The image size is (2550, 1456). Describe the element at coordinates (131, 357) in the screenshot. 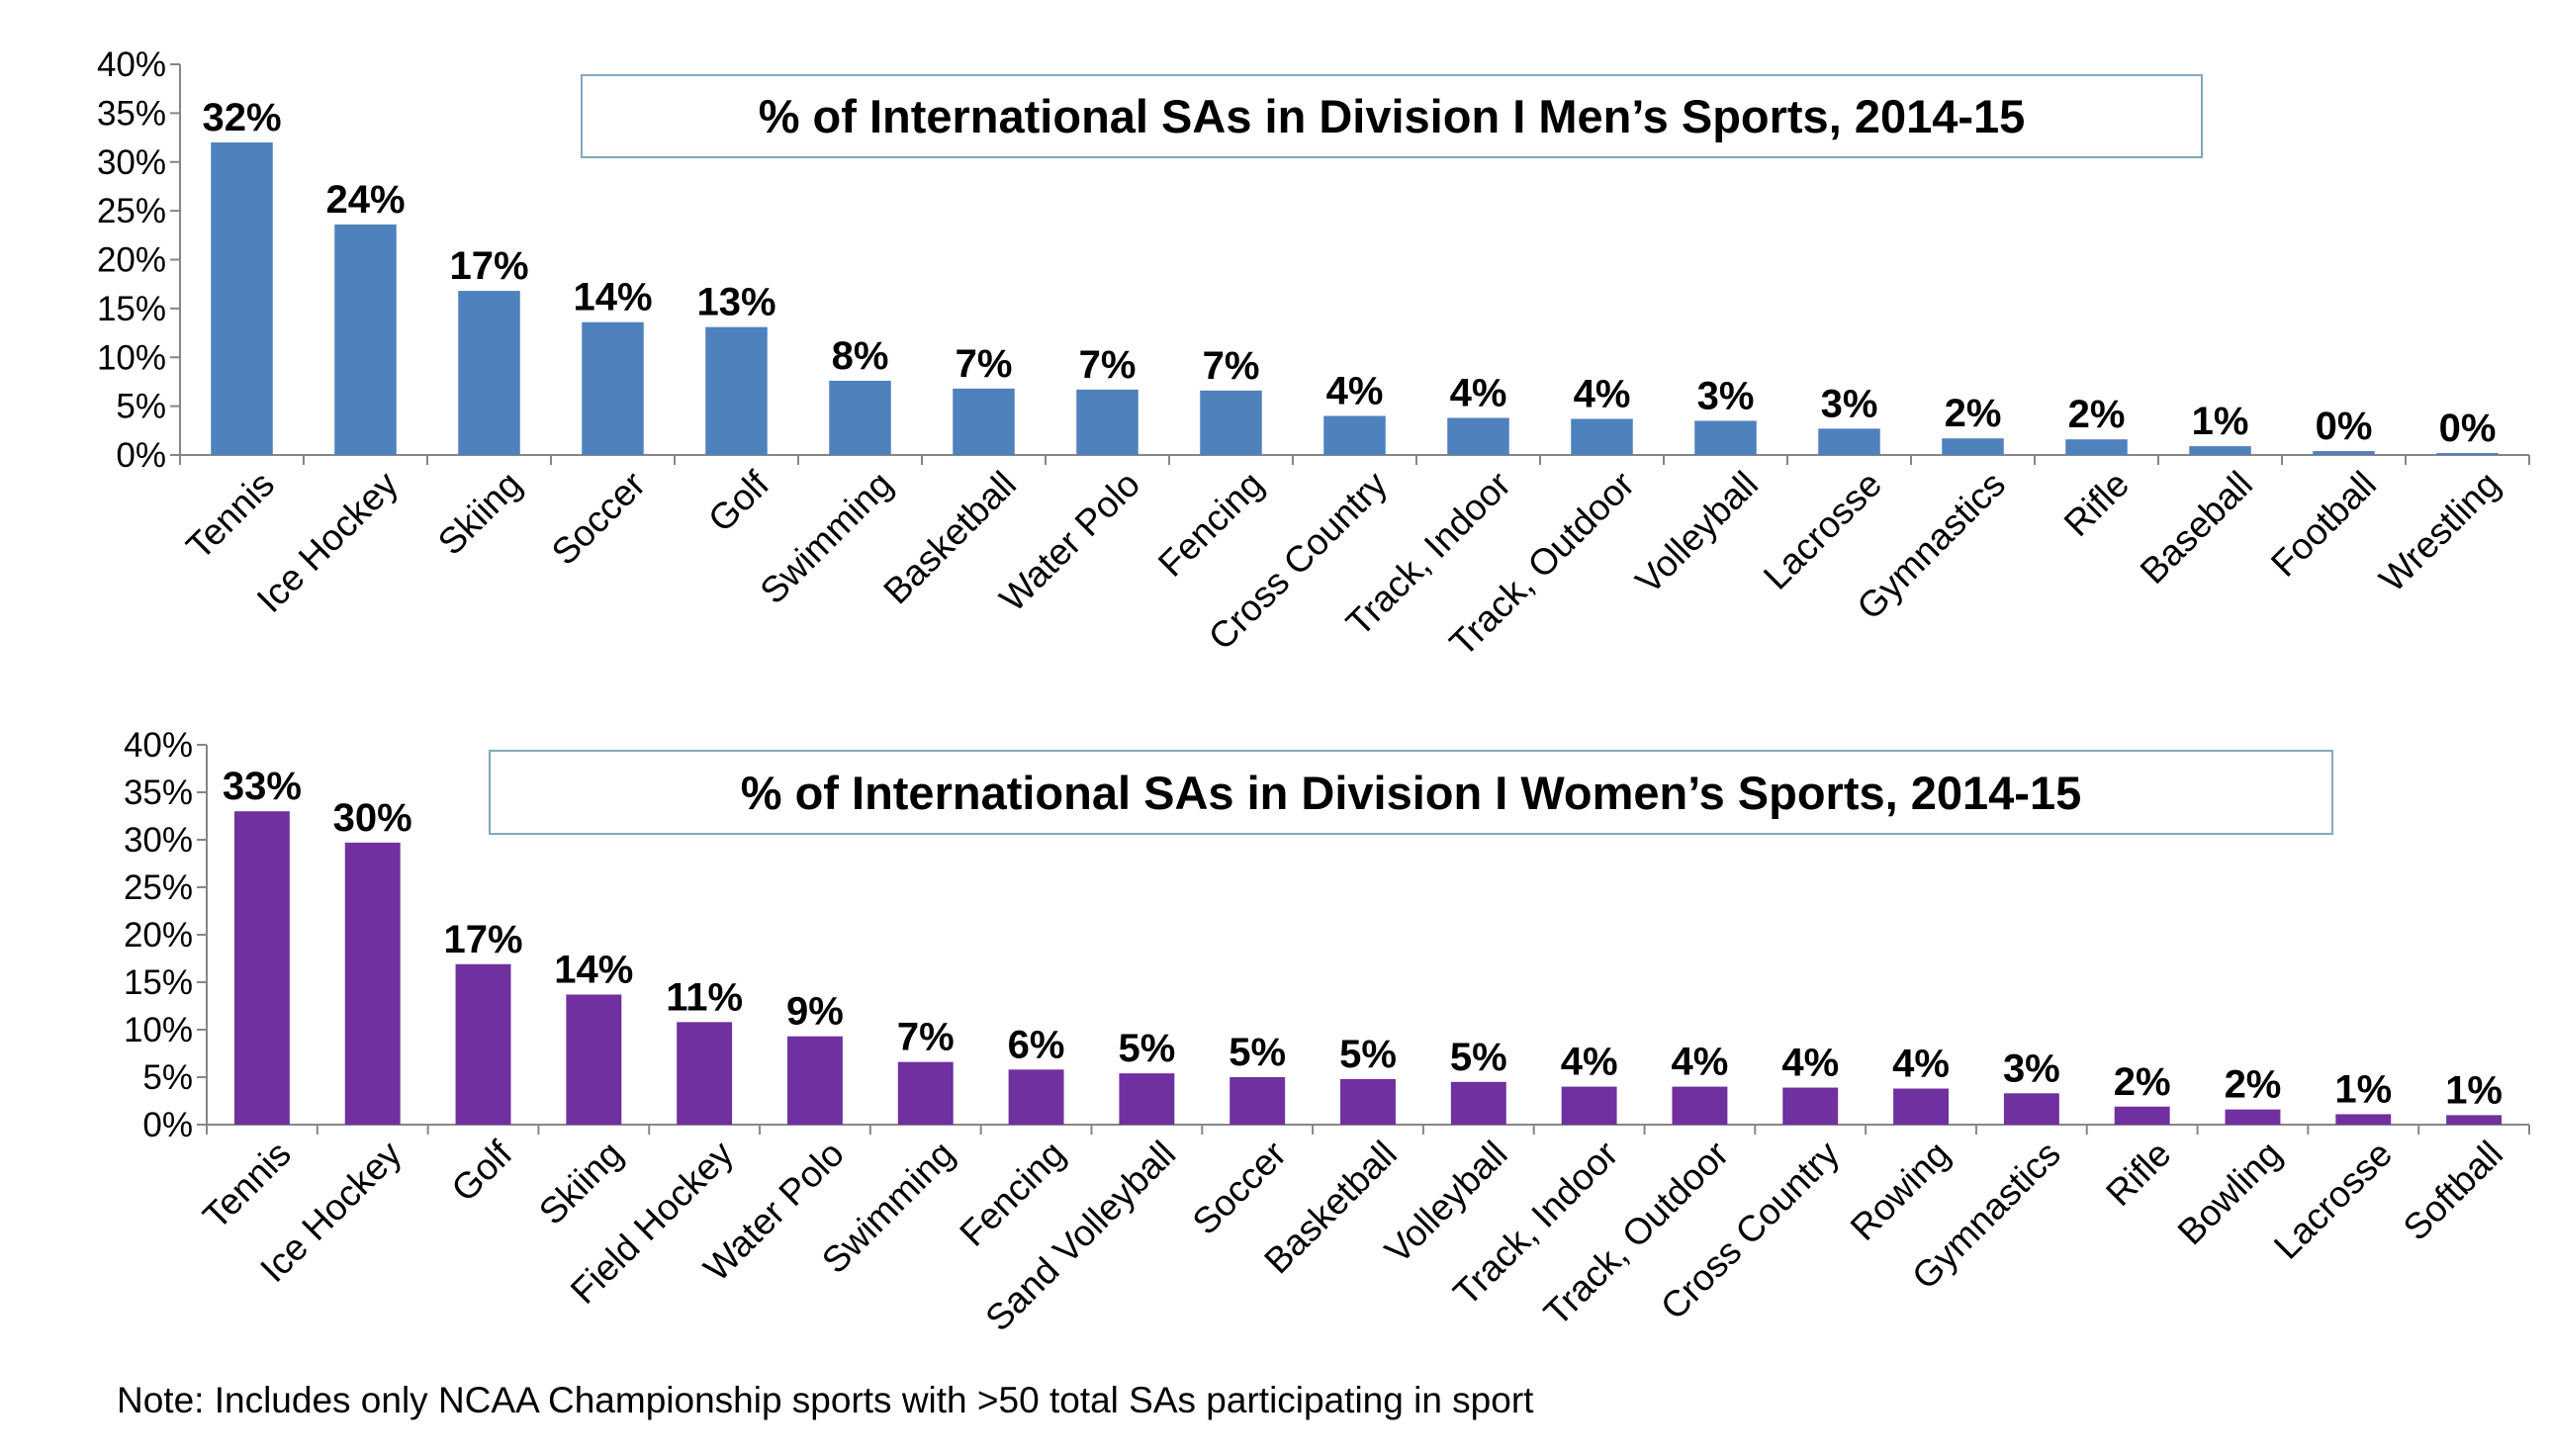

I see `men-y-tick-label: 10%` at that location.